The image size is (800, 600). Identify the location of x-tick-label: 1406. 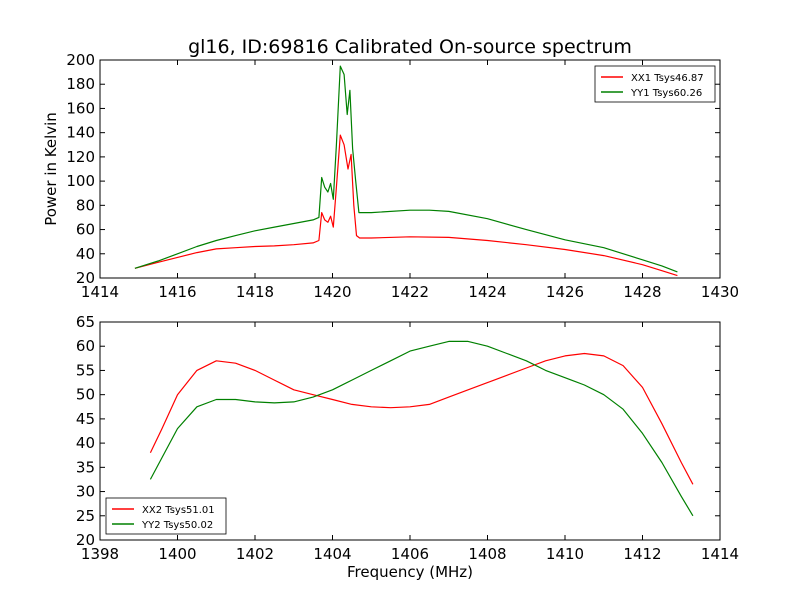
(410, 554).